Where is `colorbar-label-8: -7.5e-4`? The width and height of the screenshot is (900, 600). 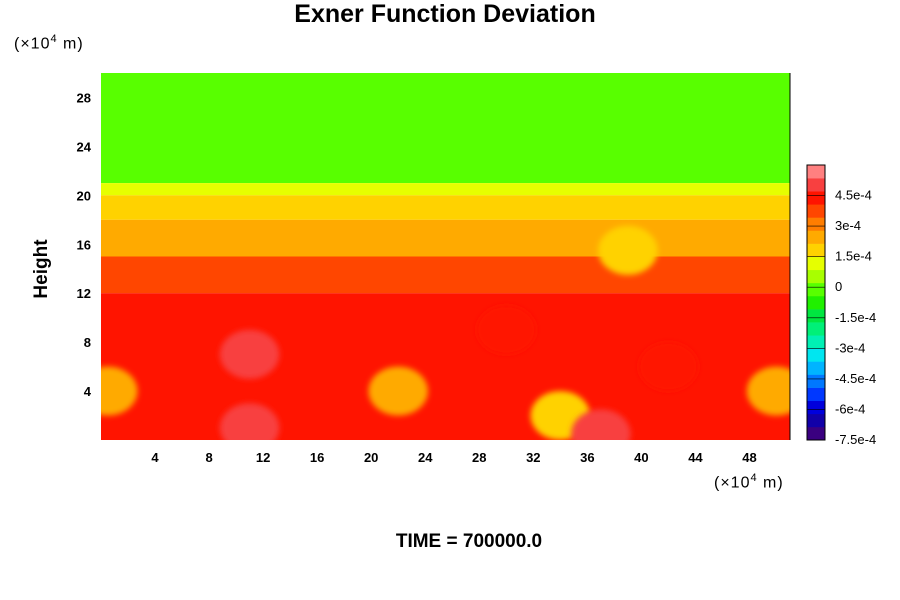 colorbar-label-8: -7.5e-4 is located at coordinates (855, 439).